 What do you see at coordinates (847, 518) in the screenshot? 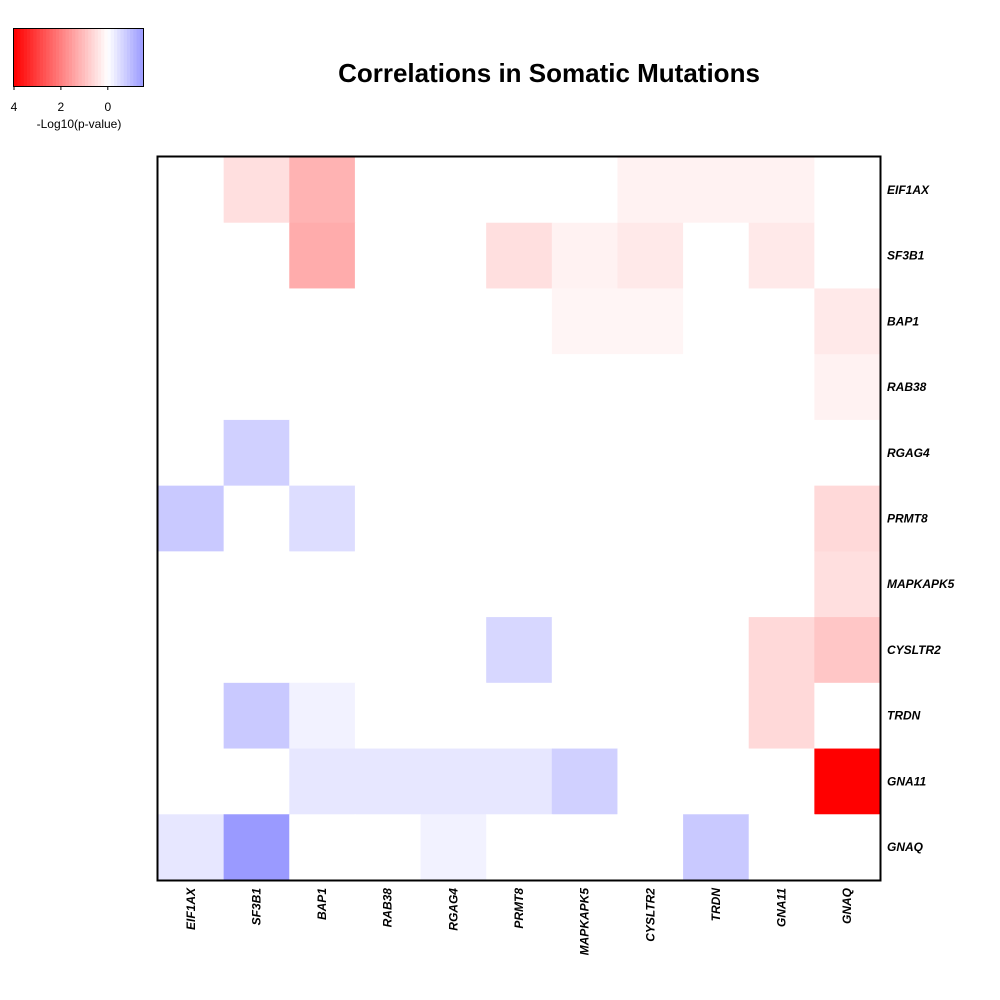
I see `heatmap-cell-prmt8-gnaq` at bounding box center [847, 518].